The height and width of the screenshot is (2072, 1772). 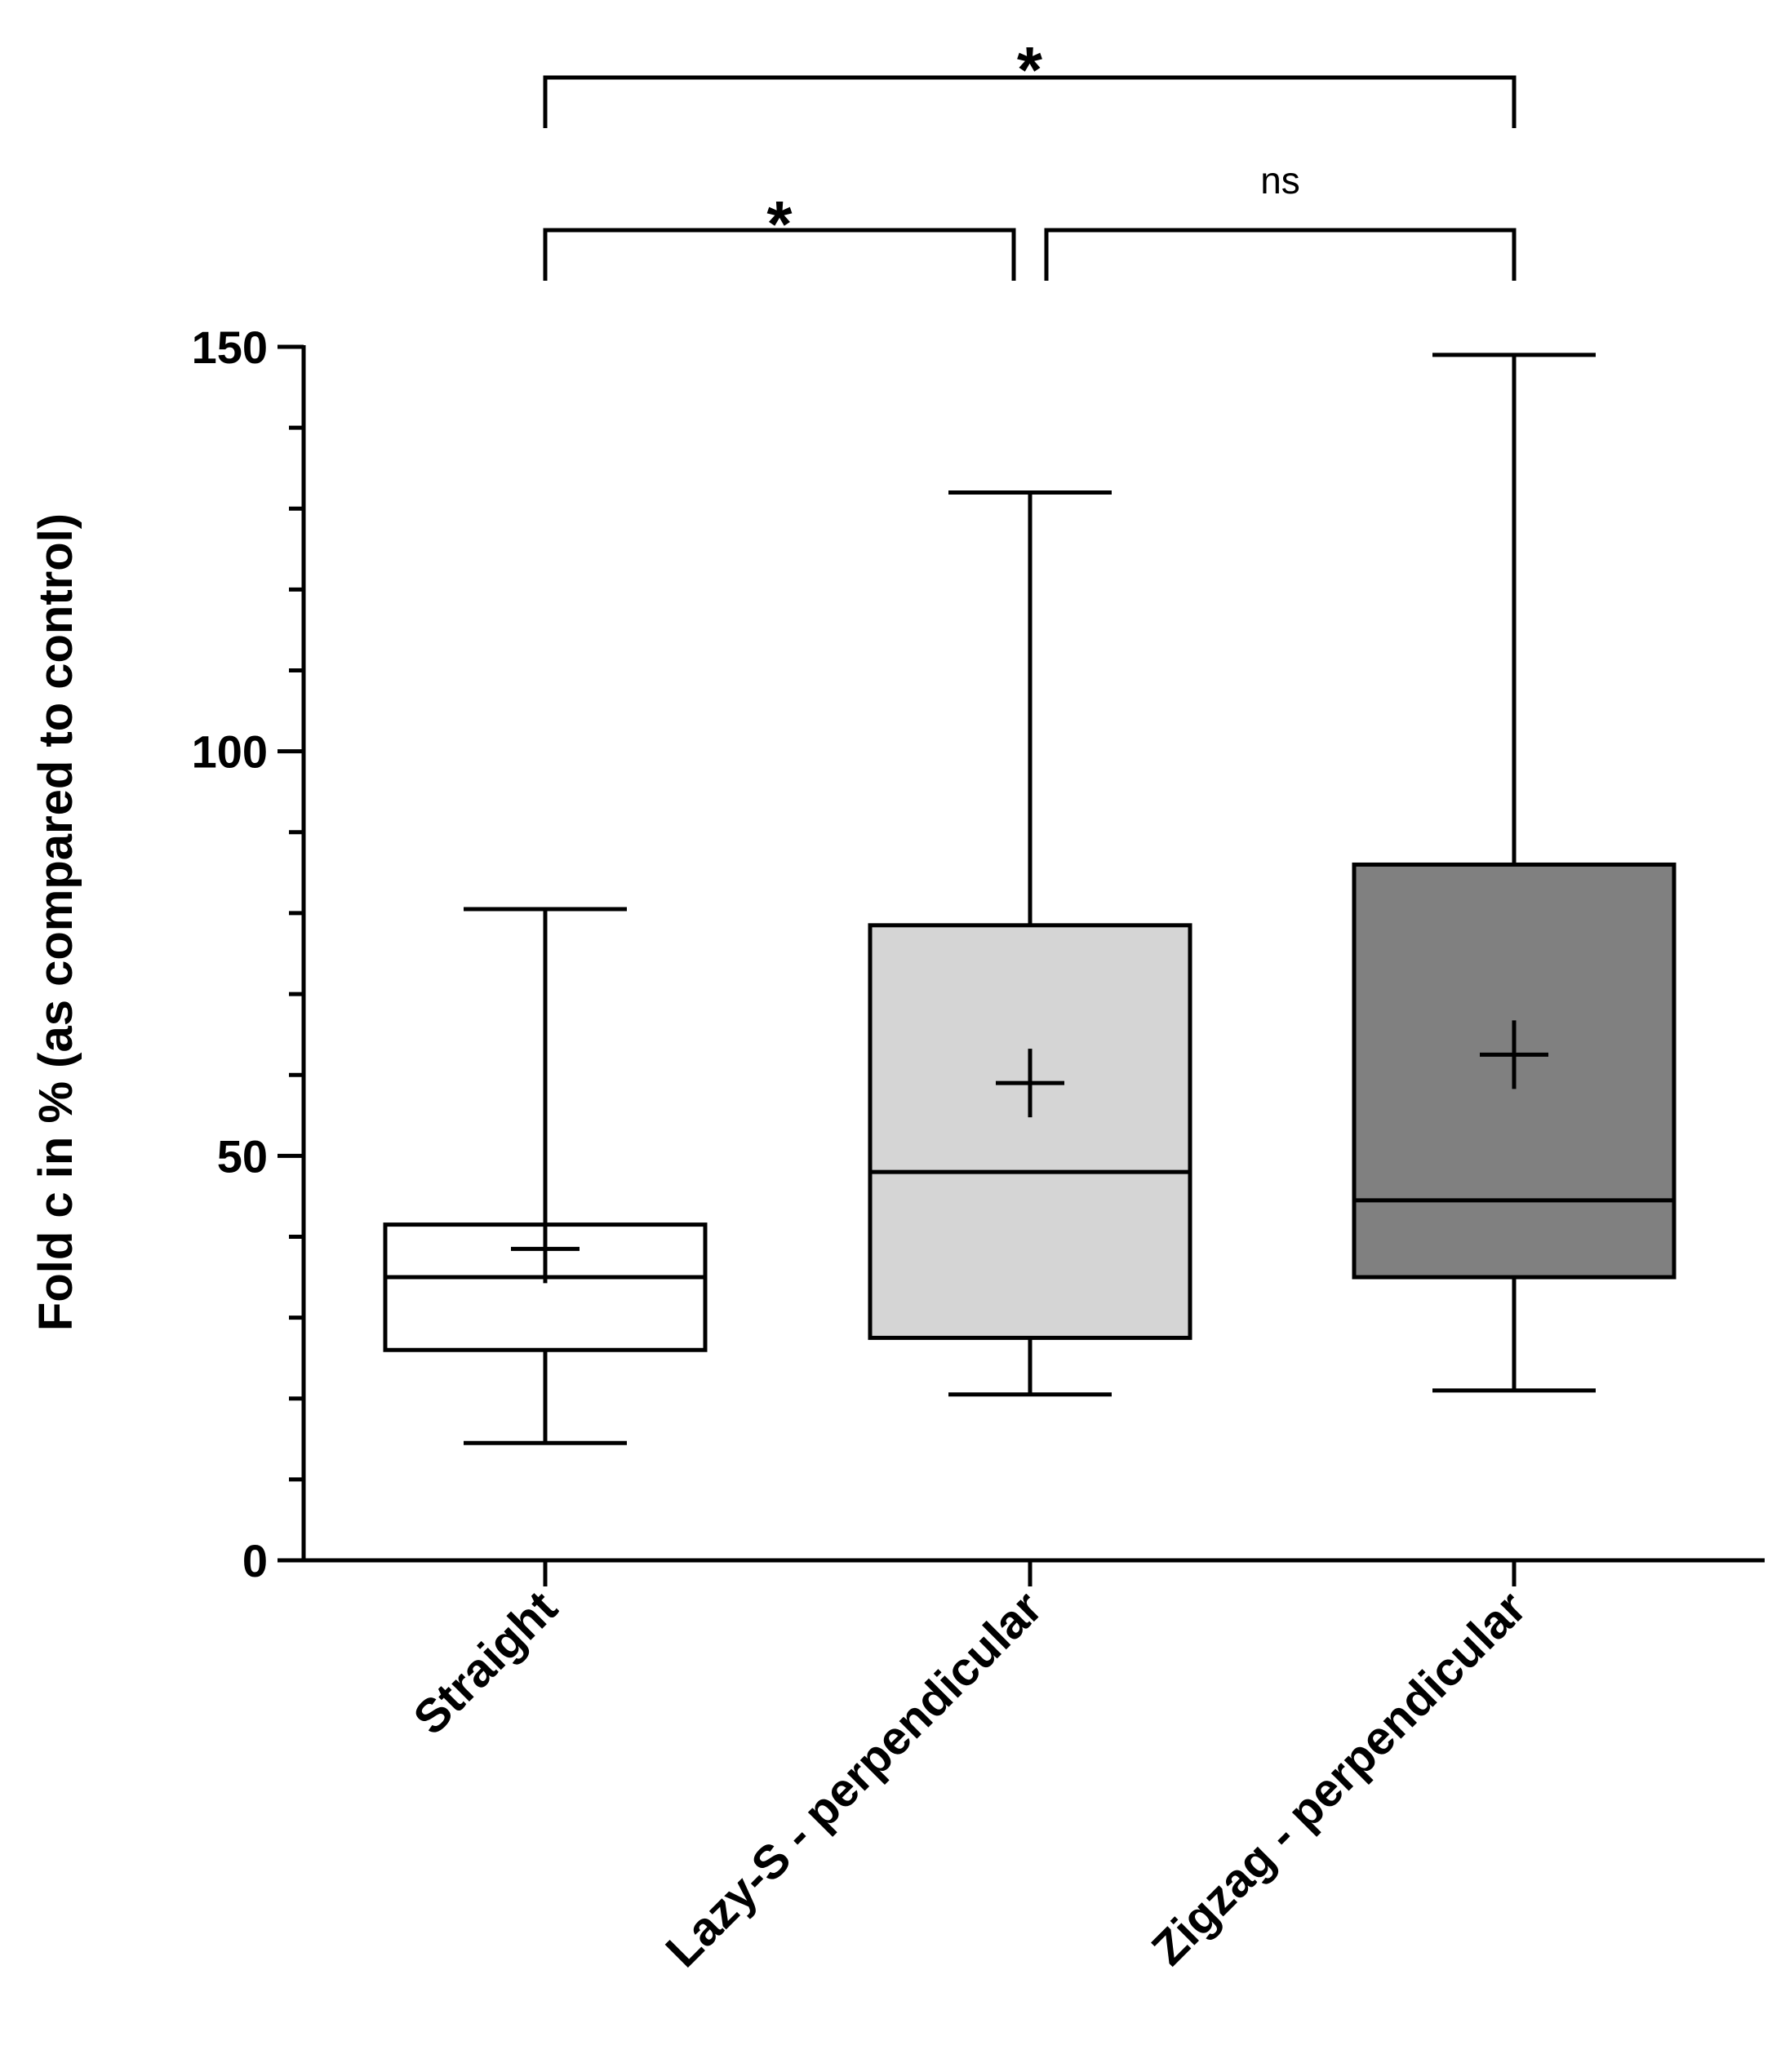 I want to click on y-tick-label: 150, so click(x=230, y=347).